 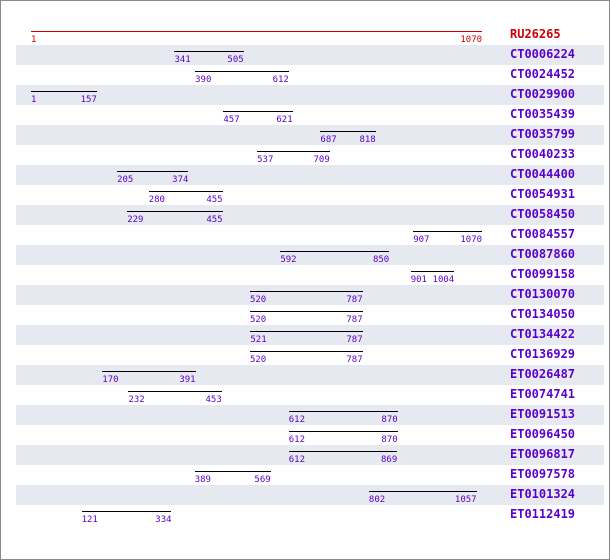 I want to click on hit-row: 802 1057 ET0101324, so click(x=310, y=495).